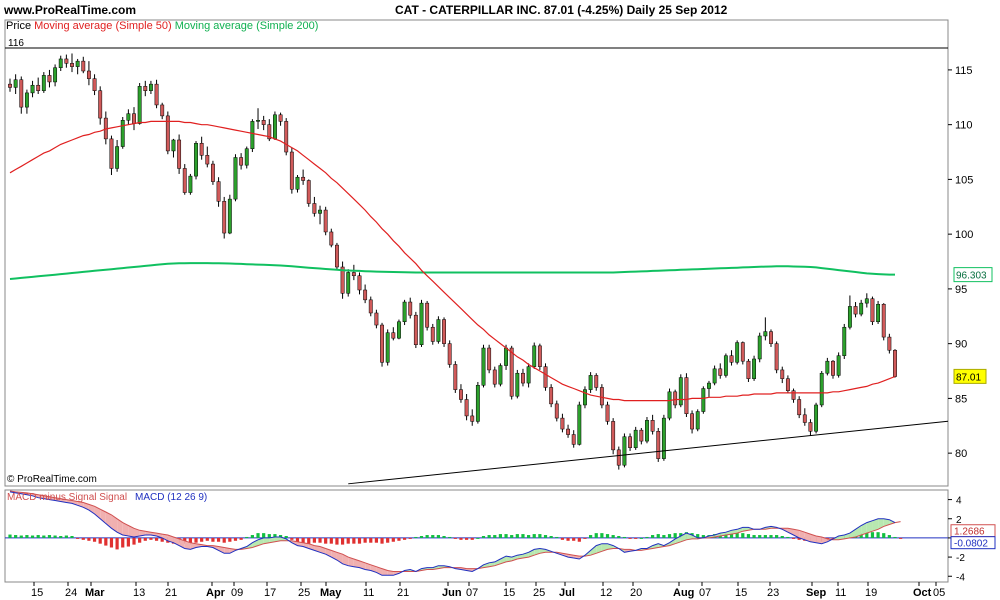 The width and height of the screenshot is (1000, 600). Describe the element at coordinates (452, 533) in the screenshot. I see `macd-line` at that location.